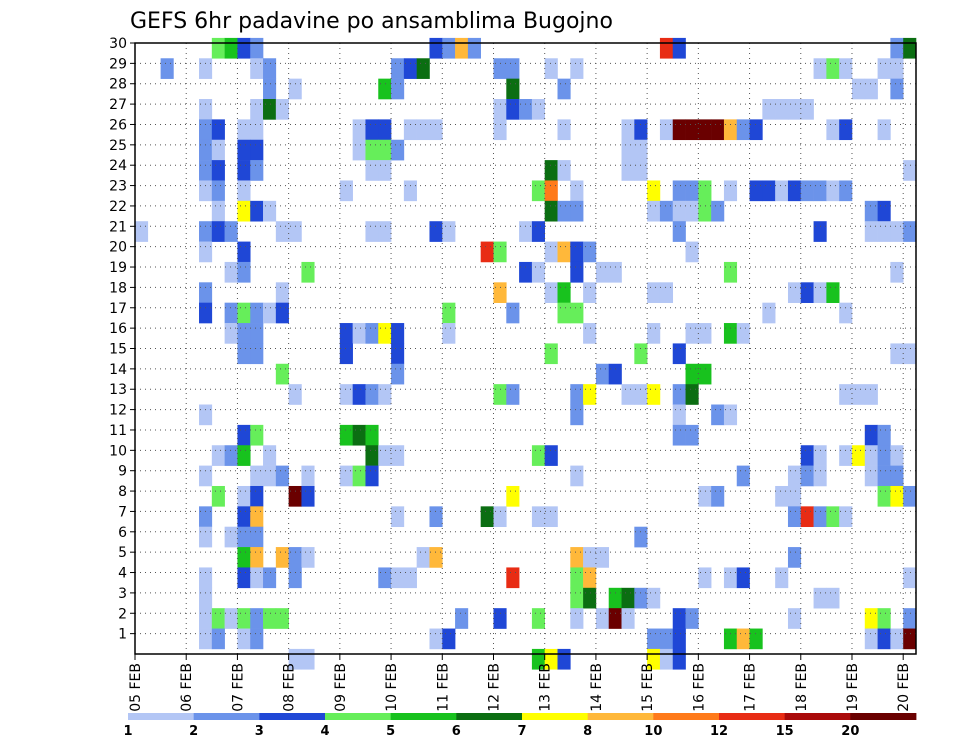  Describe the element at coordinates (341, 687) in the screenshot. I see `x-tick-label: 09 FEB` at that location.